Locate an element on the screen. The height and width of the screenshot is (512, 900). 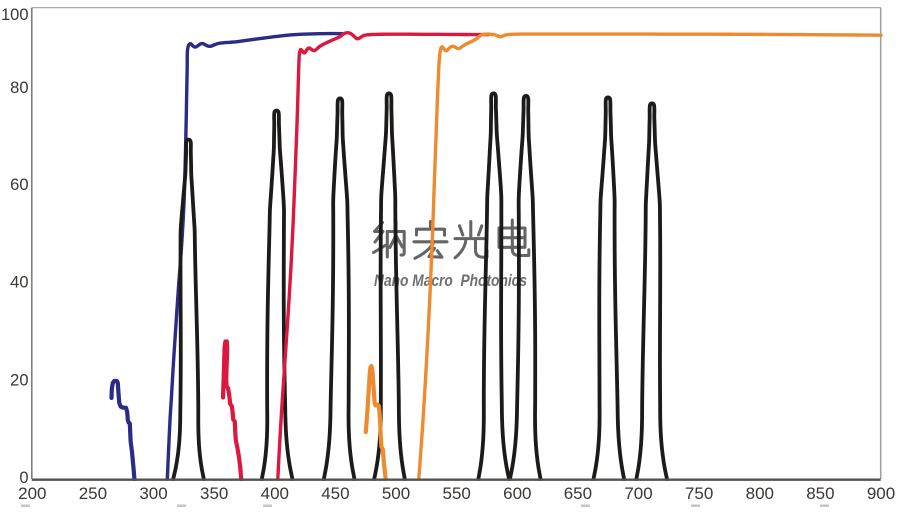
svg-text: 100 is located at coordinates (15, 15).